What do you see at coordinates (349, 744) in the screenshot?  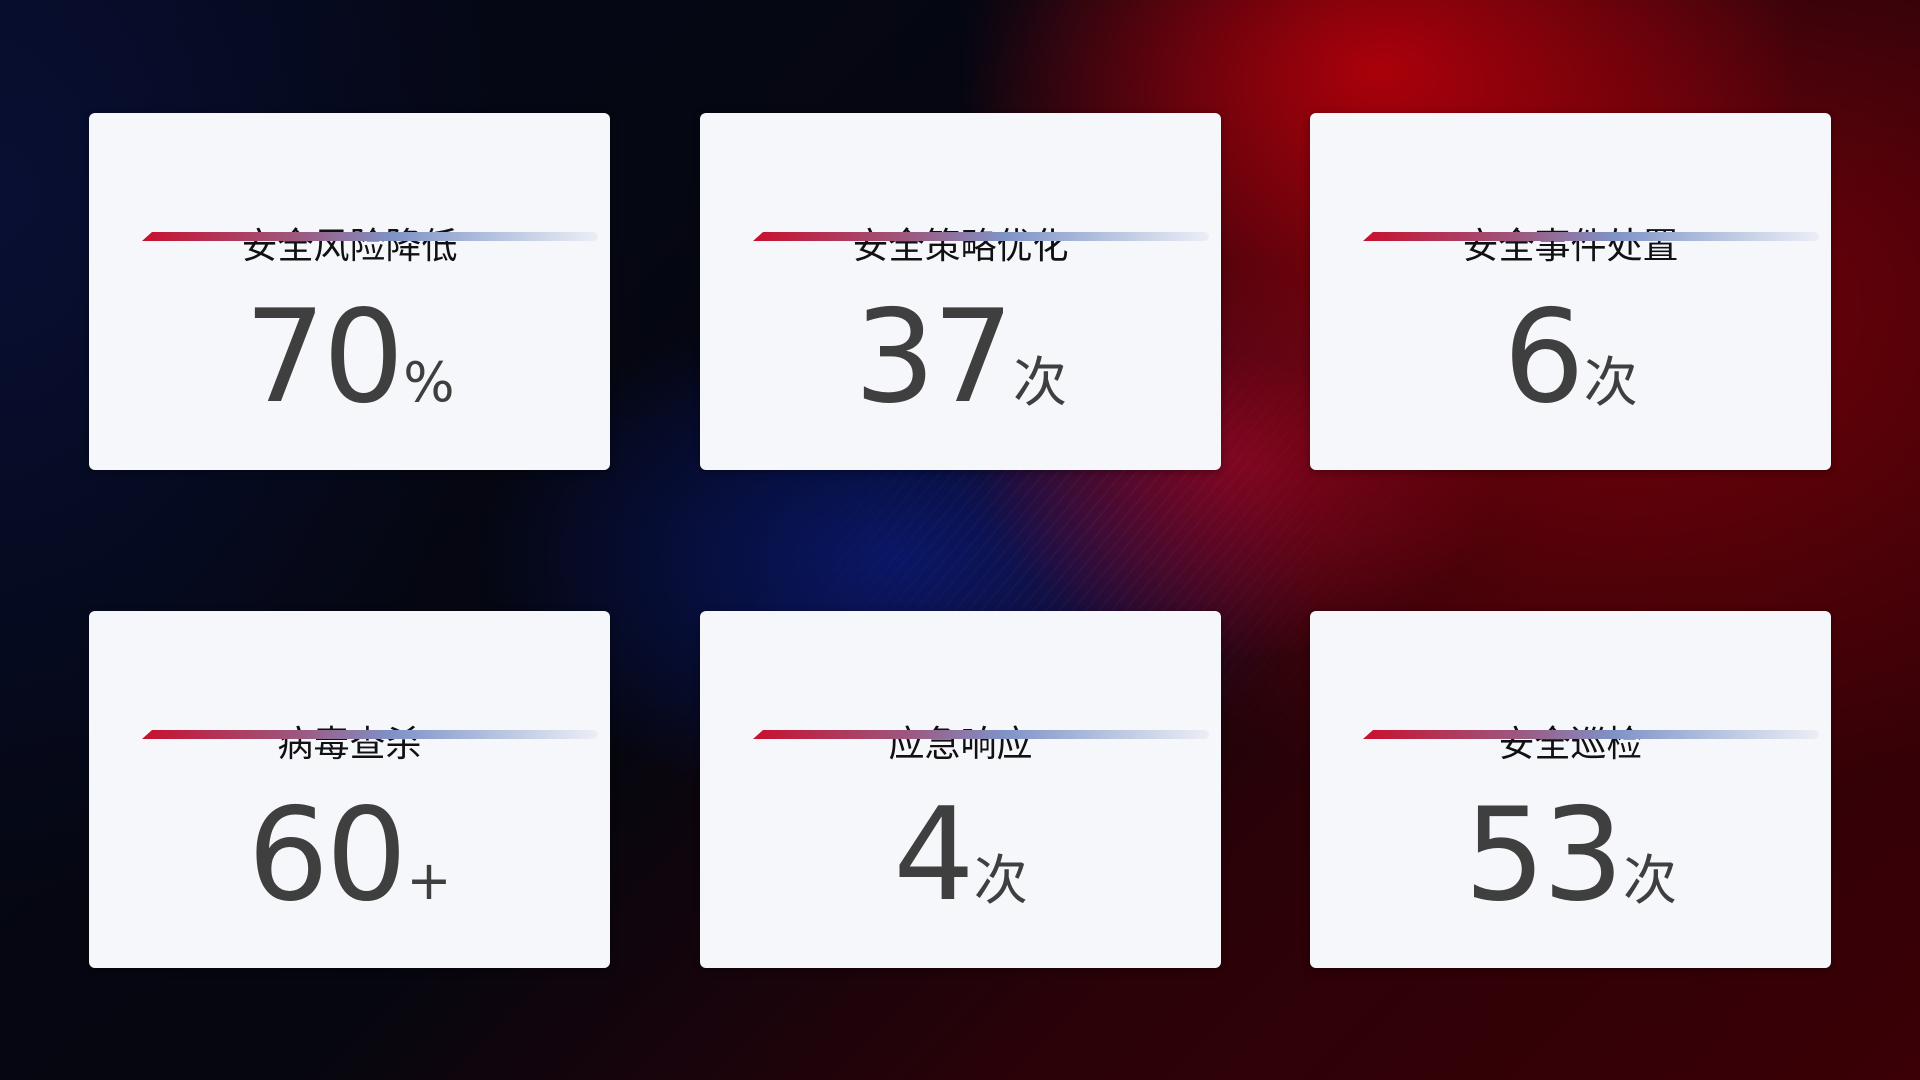 I see `card-title: 病毒查杀` at bounding box center [349, 744].